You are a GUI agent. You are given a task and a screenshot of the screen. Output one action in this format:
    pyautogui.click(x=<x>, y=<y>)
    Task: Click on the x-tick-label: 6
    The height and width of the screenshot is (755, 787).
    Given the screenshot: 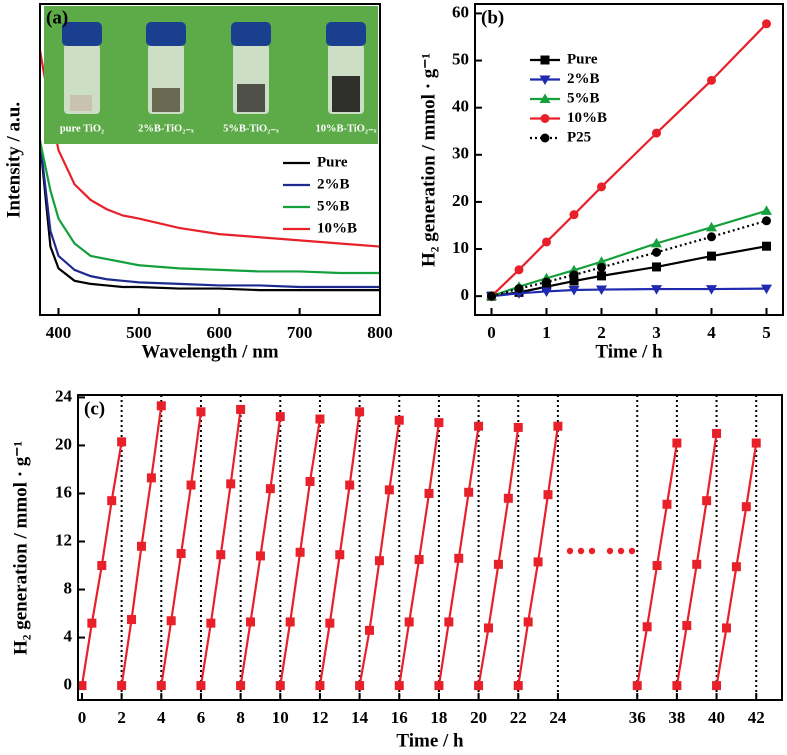 What is the action you would take?
    pyautogui.click(x=201, y=717)
    